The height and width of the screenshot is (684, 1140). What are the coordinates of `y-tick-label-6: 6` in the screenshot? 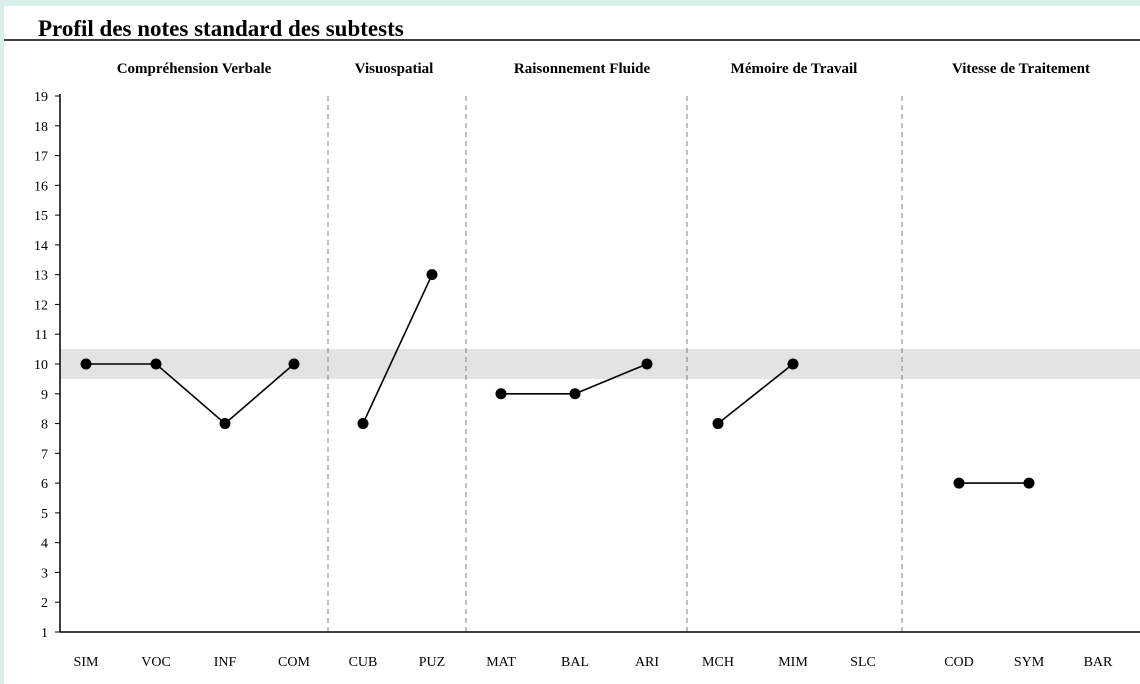 It's located at (44, 484).